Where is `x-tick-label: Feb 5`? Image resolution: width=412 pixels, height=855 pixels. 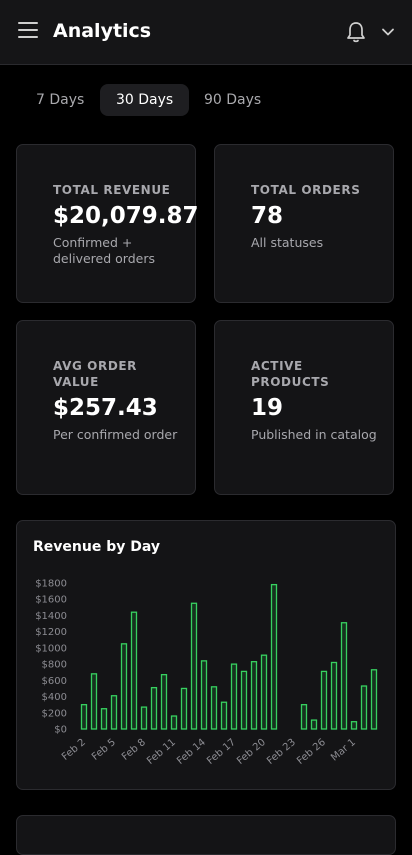 x-tick-label: Feb 5 is located at coordinates (104, 750).